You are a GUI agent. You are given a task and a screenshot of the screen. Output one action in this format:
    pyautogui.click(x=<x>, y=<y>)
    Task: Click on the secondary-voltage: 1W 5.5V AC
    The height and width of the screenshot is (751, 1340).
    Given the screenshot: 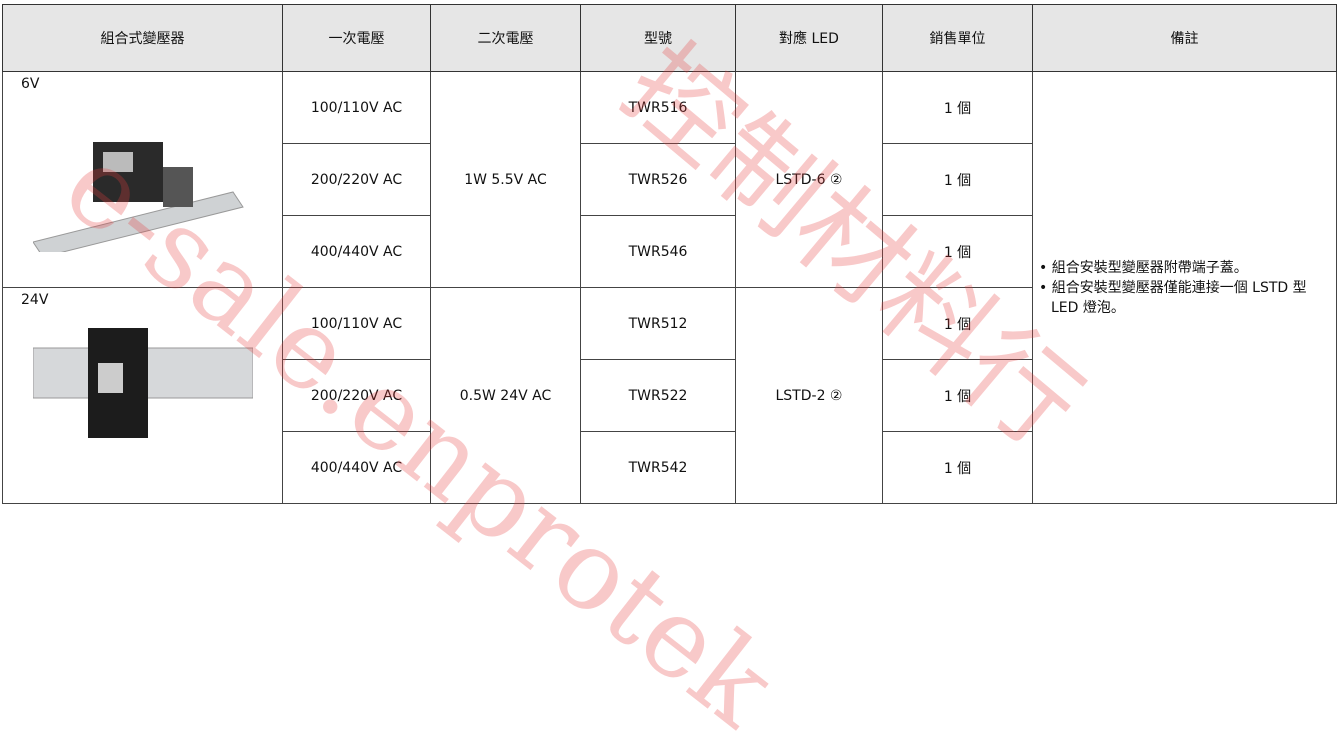 What is the action you would take?
    pyautogui.click(x=505, y=179)
    